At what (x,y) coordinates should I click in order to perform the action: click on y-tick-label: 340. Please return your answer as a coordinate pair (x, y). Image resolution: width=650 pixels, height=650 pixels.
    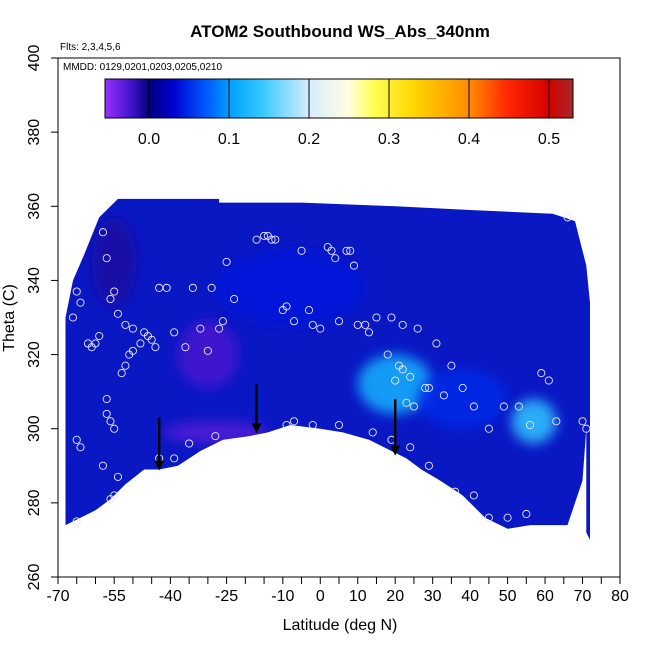
    Looking at the image, I should click on (34, 280).